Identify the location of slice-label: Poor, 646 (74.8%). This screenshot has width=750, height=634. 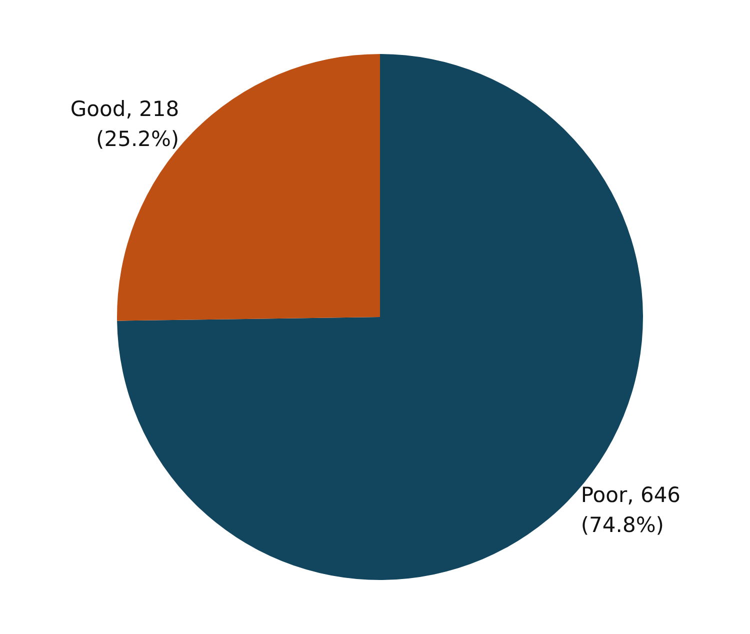
(630, 510).